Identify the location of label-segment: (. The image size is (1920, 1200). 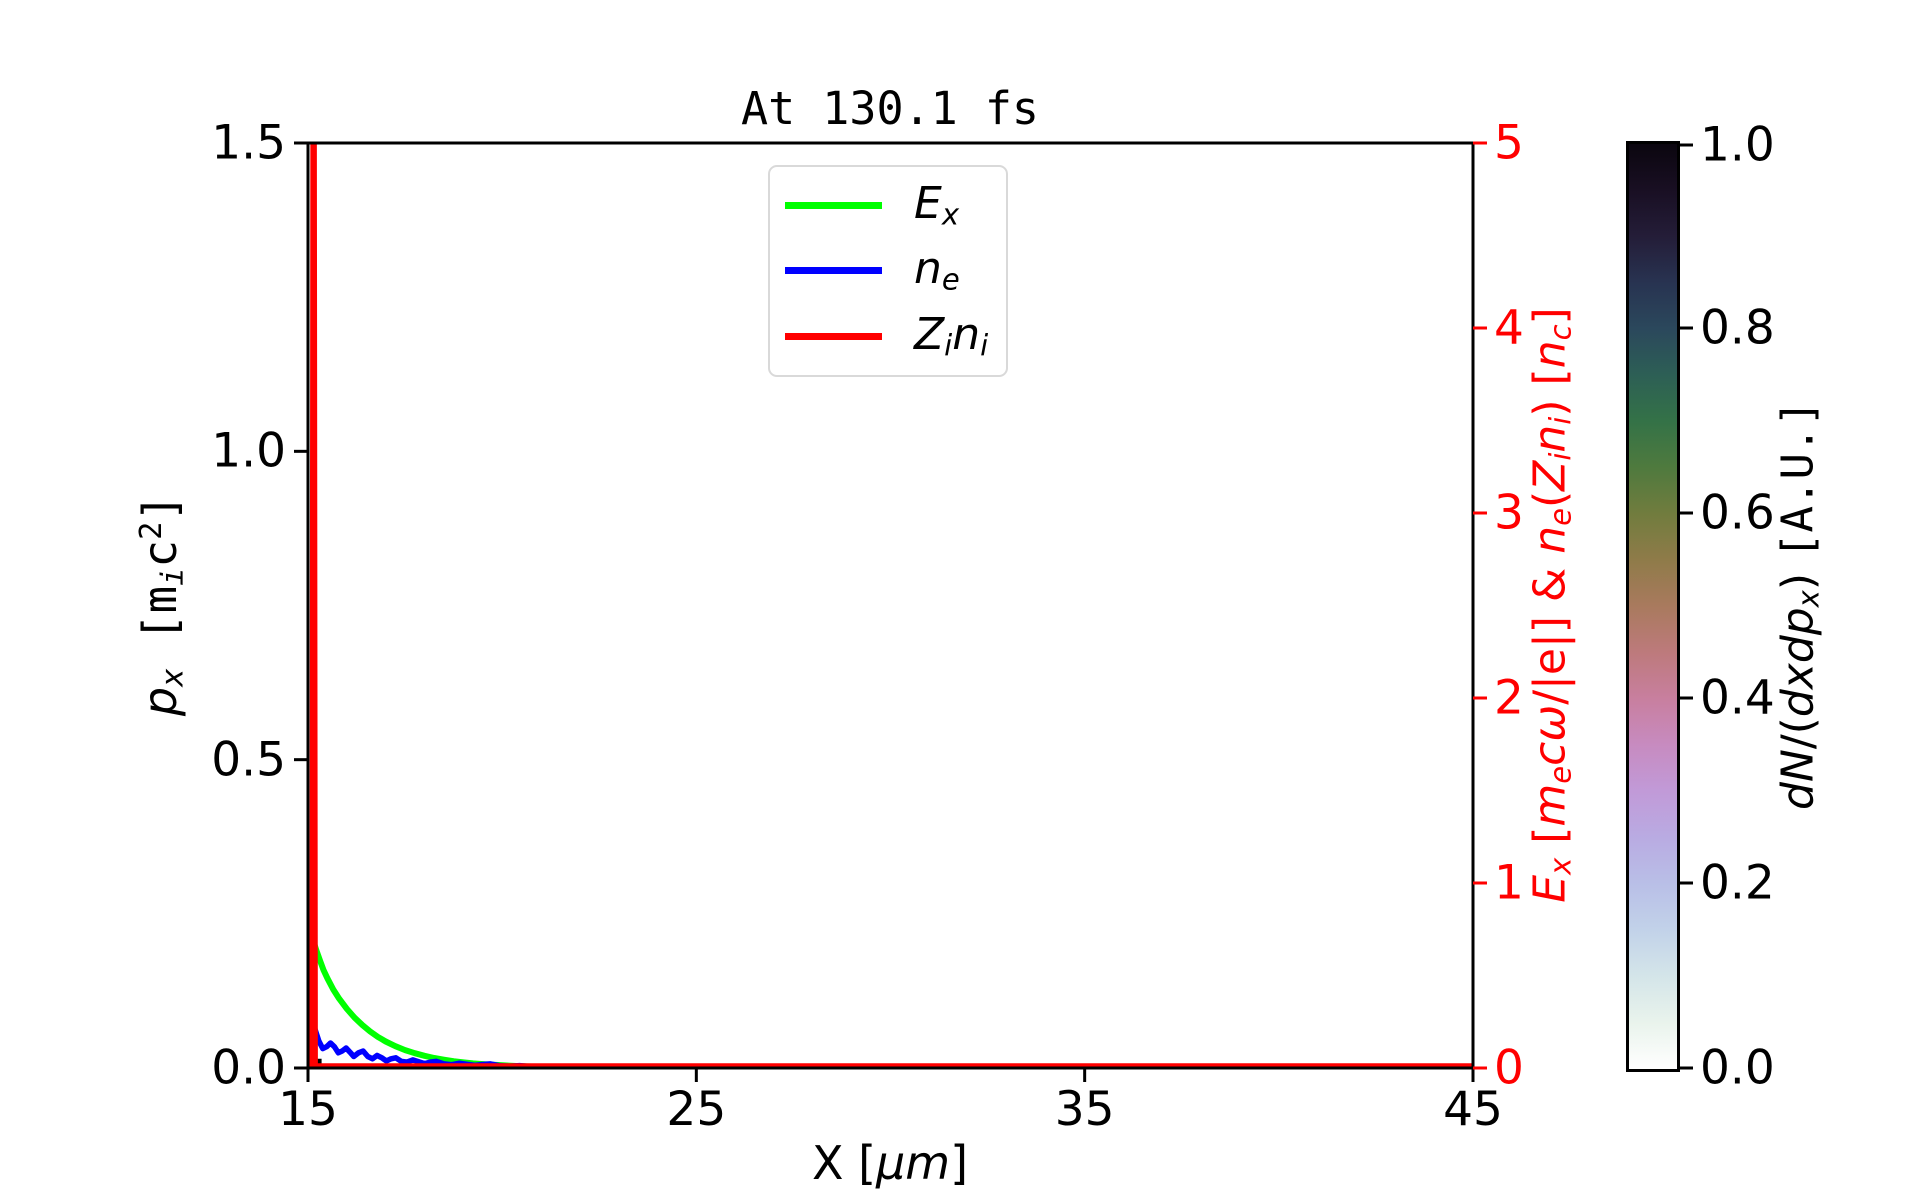
(1550, 499).